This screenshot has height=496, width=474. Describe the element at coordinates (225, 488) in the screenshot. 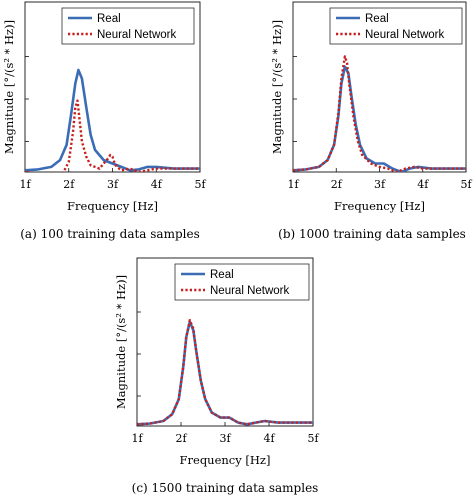

I see `panel-caption: (c) 1500 training data samples` at that location.